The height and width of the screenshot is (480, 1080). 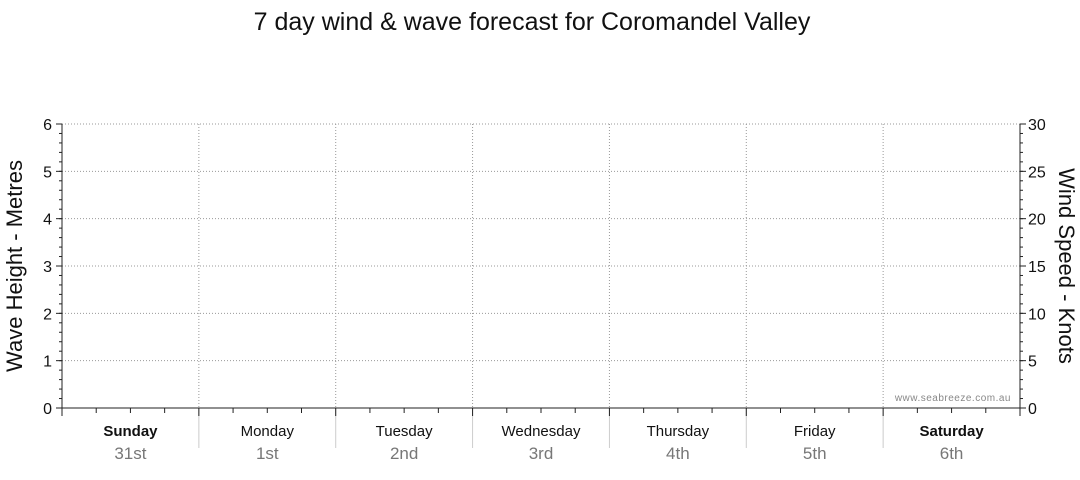 I want to click on y-right-tick-label: 10, so click(x=1037, y=314).